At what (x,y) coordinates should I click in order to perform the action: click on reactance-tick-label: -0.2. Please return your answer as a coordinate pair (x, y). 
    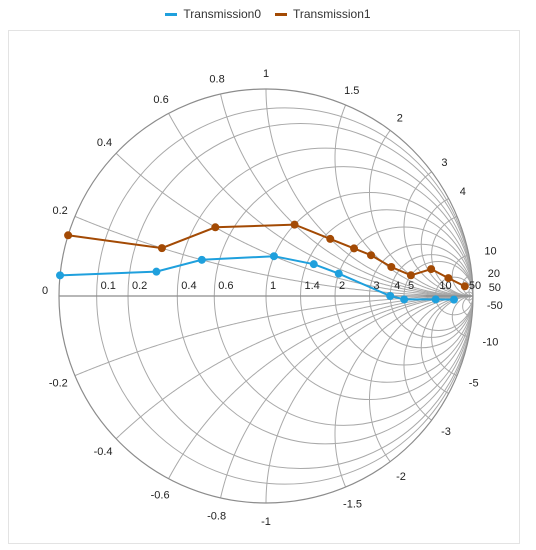
    Looking at the image, I should click on (58, 384).